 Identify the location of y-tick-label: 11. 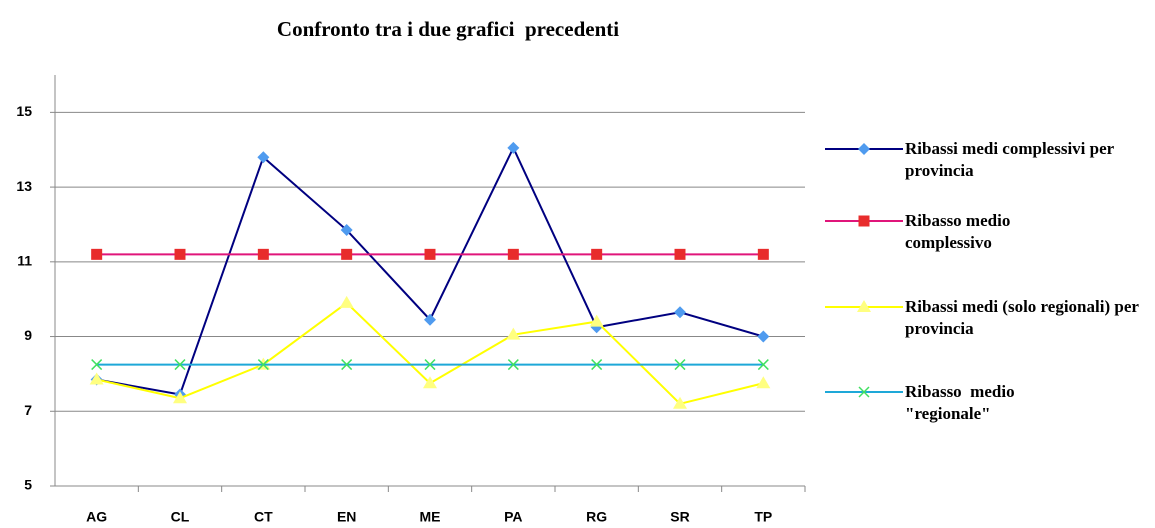
(24, 261).